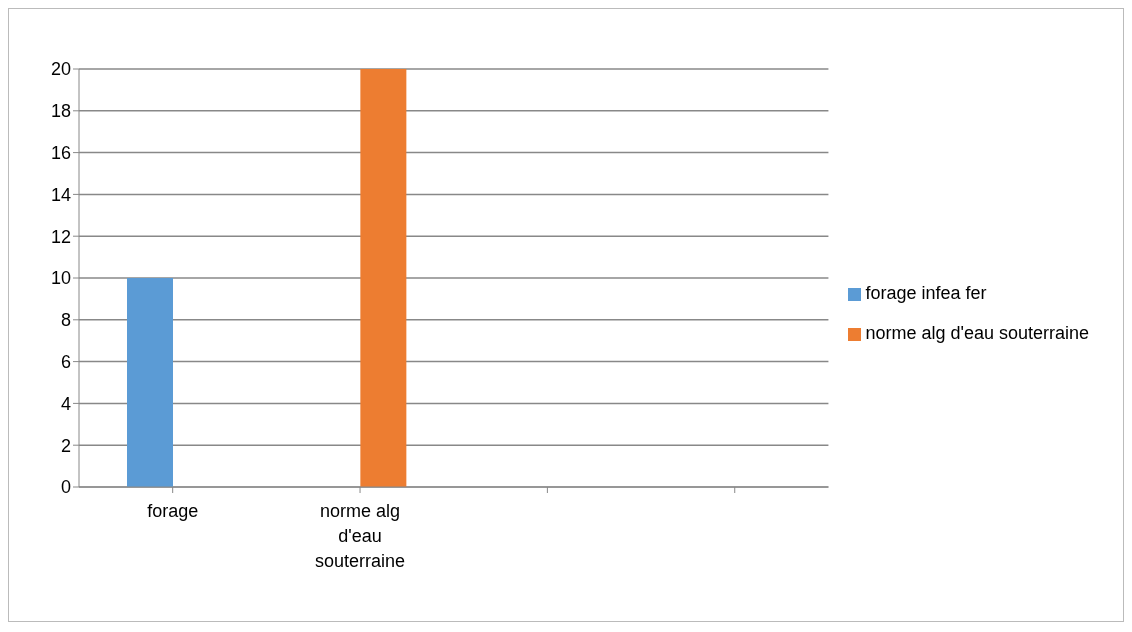 This screenshot has height=632, width=1132. Describe the element at coordinates (60, 111) in the screenshot. I see `y-tick-label: 18` at that location.